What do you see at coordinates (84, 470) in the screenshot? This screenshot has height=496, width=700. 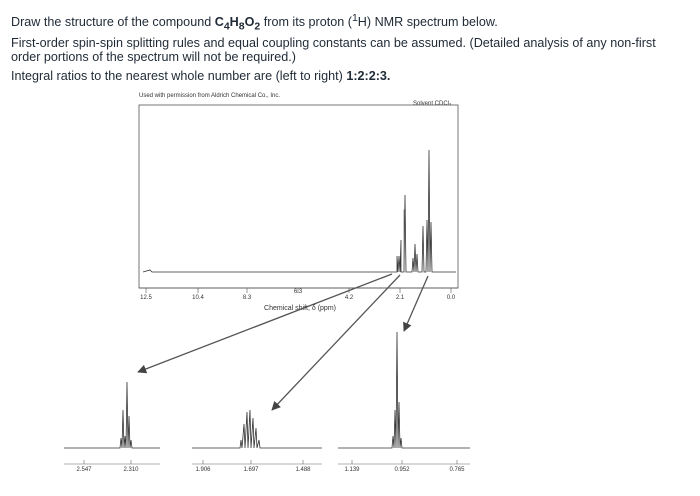 I see `expansion-tick-label: 2.547` at bounding box center [84, 470].